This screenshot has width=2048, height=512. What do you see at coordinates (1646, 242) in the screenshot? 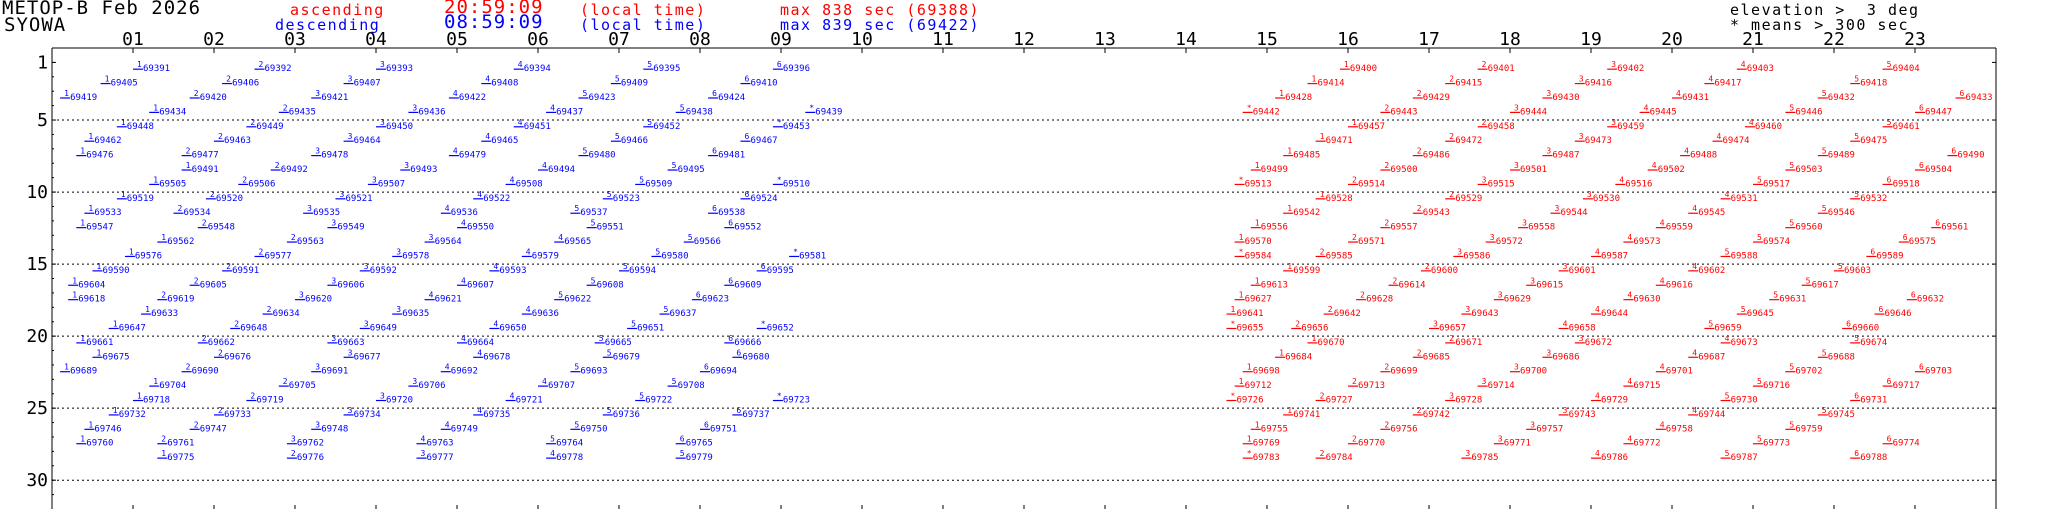
I see `pass-id: 69573` at bounding box center [1646, 242].